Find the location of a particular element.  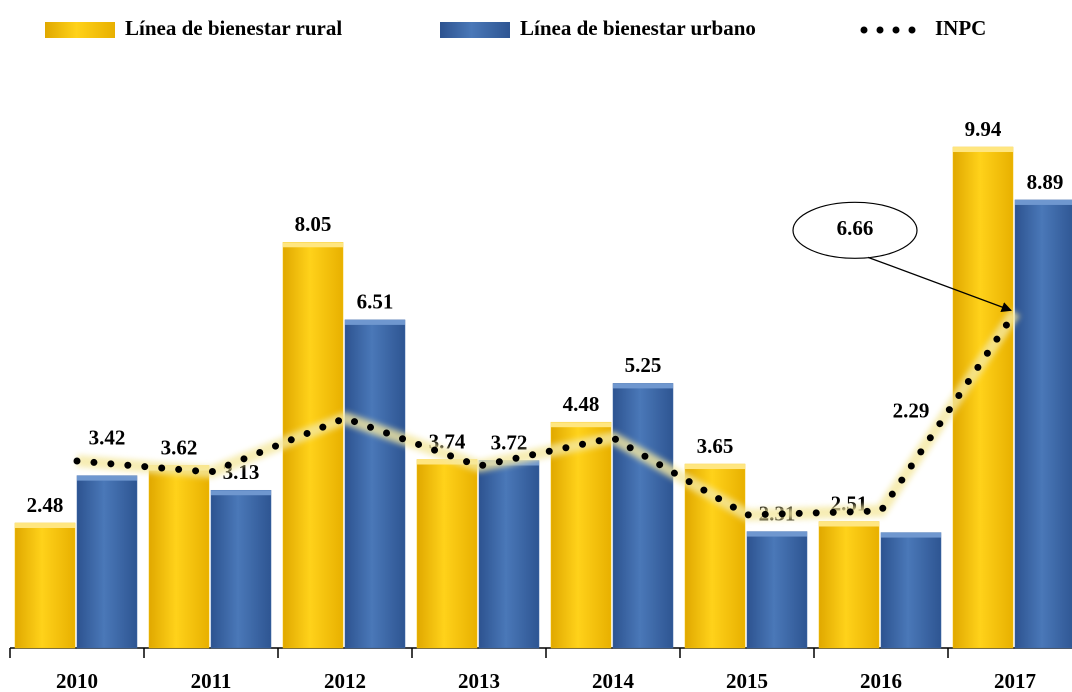

x-tick-label: 2013 is located at coordinates (479, 680).